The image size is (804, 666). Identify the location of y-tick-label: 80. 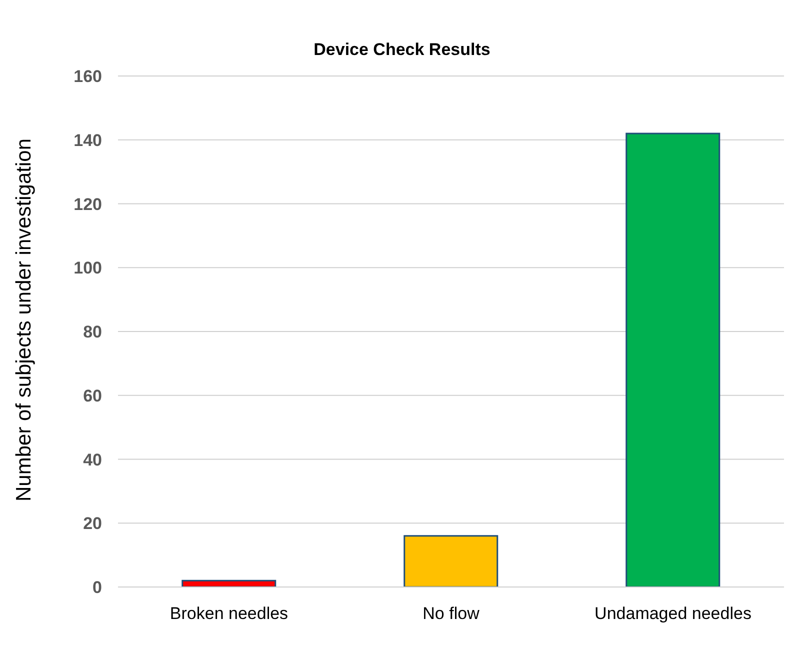
(92, 332).